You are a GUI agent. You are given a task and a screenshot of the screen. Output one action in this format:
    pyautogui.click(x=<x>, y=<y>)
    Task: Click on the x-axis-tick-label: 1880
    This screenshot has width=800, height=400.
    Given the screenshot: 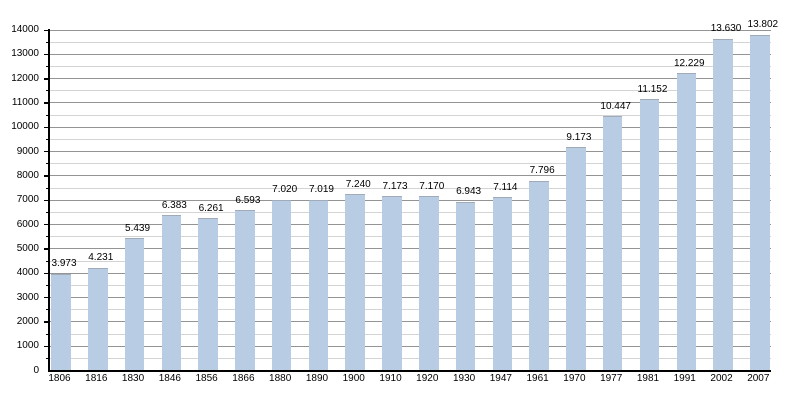 What is the action you would take?
    pyautogui.click(x=280, y=378)
    